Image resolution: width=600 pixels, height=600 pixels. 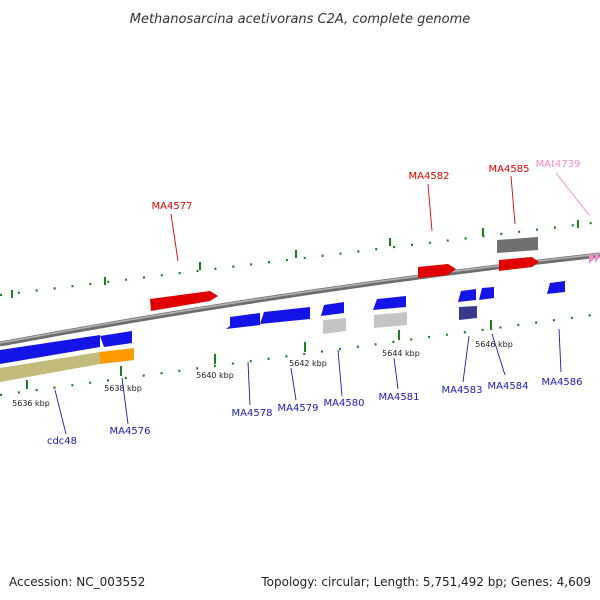 What do you see at coordinates (558, 164) in the screenshot?
I see `gene-label-MAt4739: MAt4739` at bounding box center [558, 164].